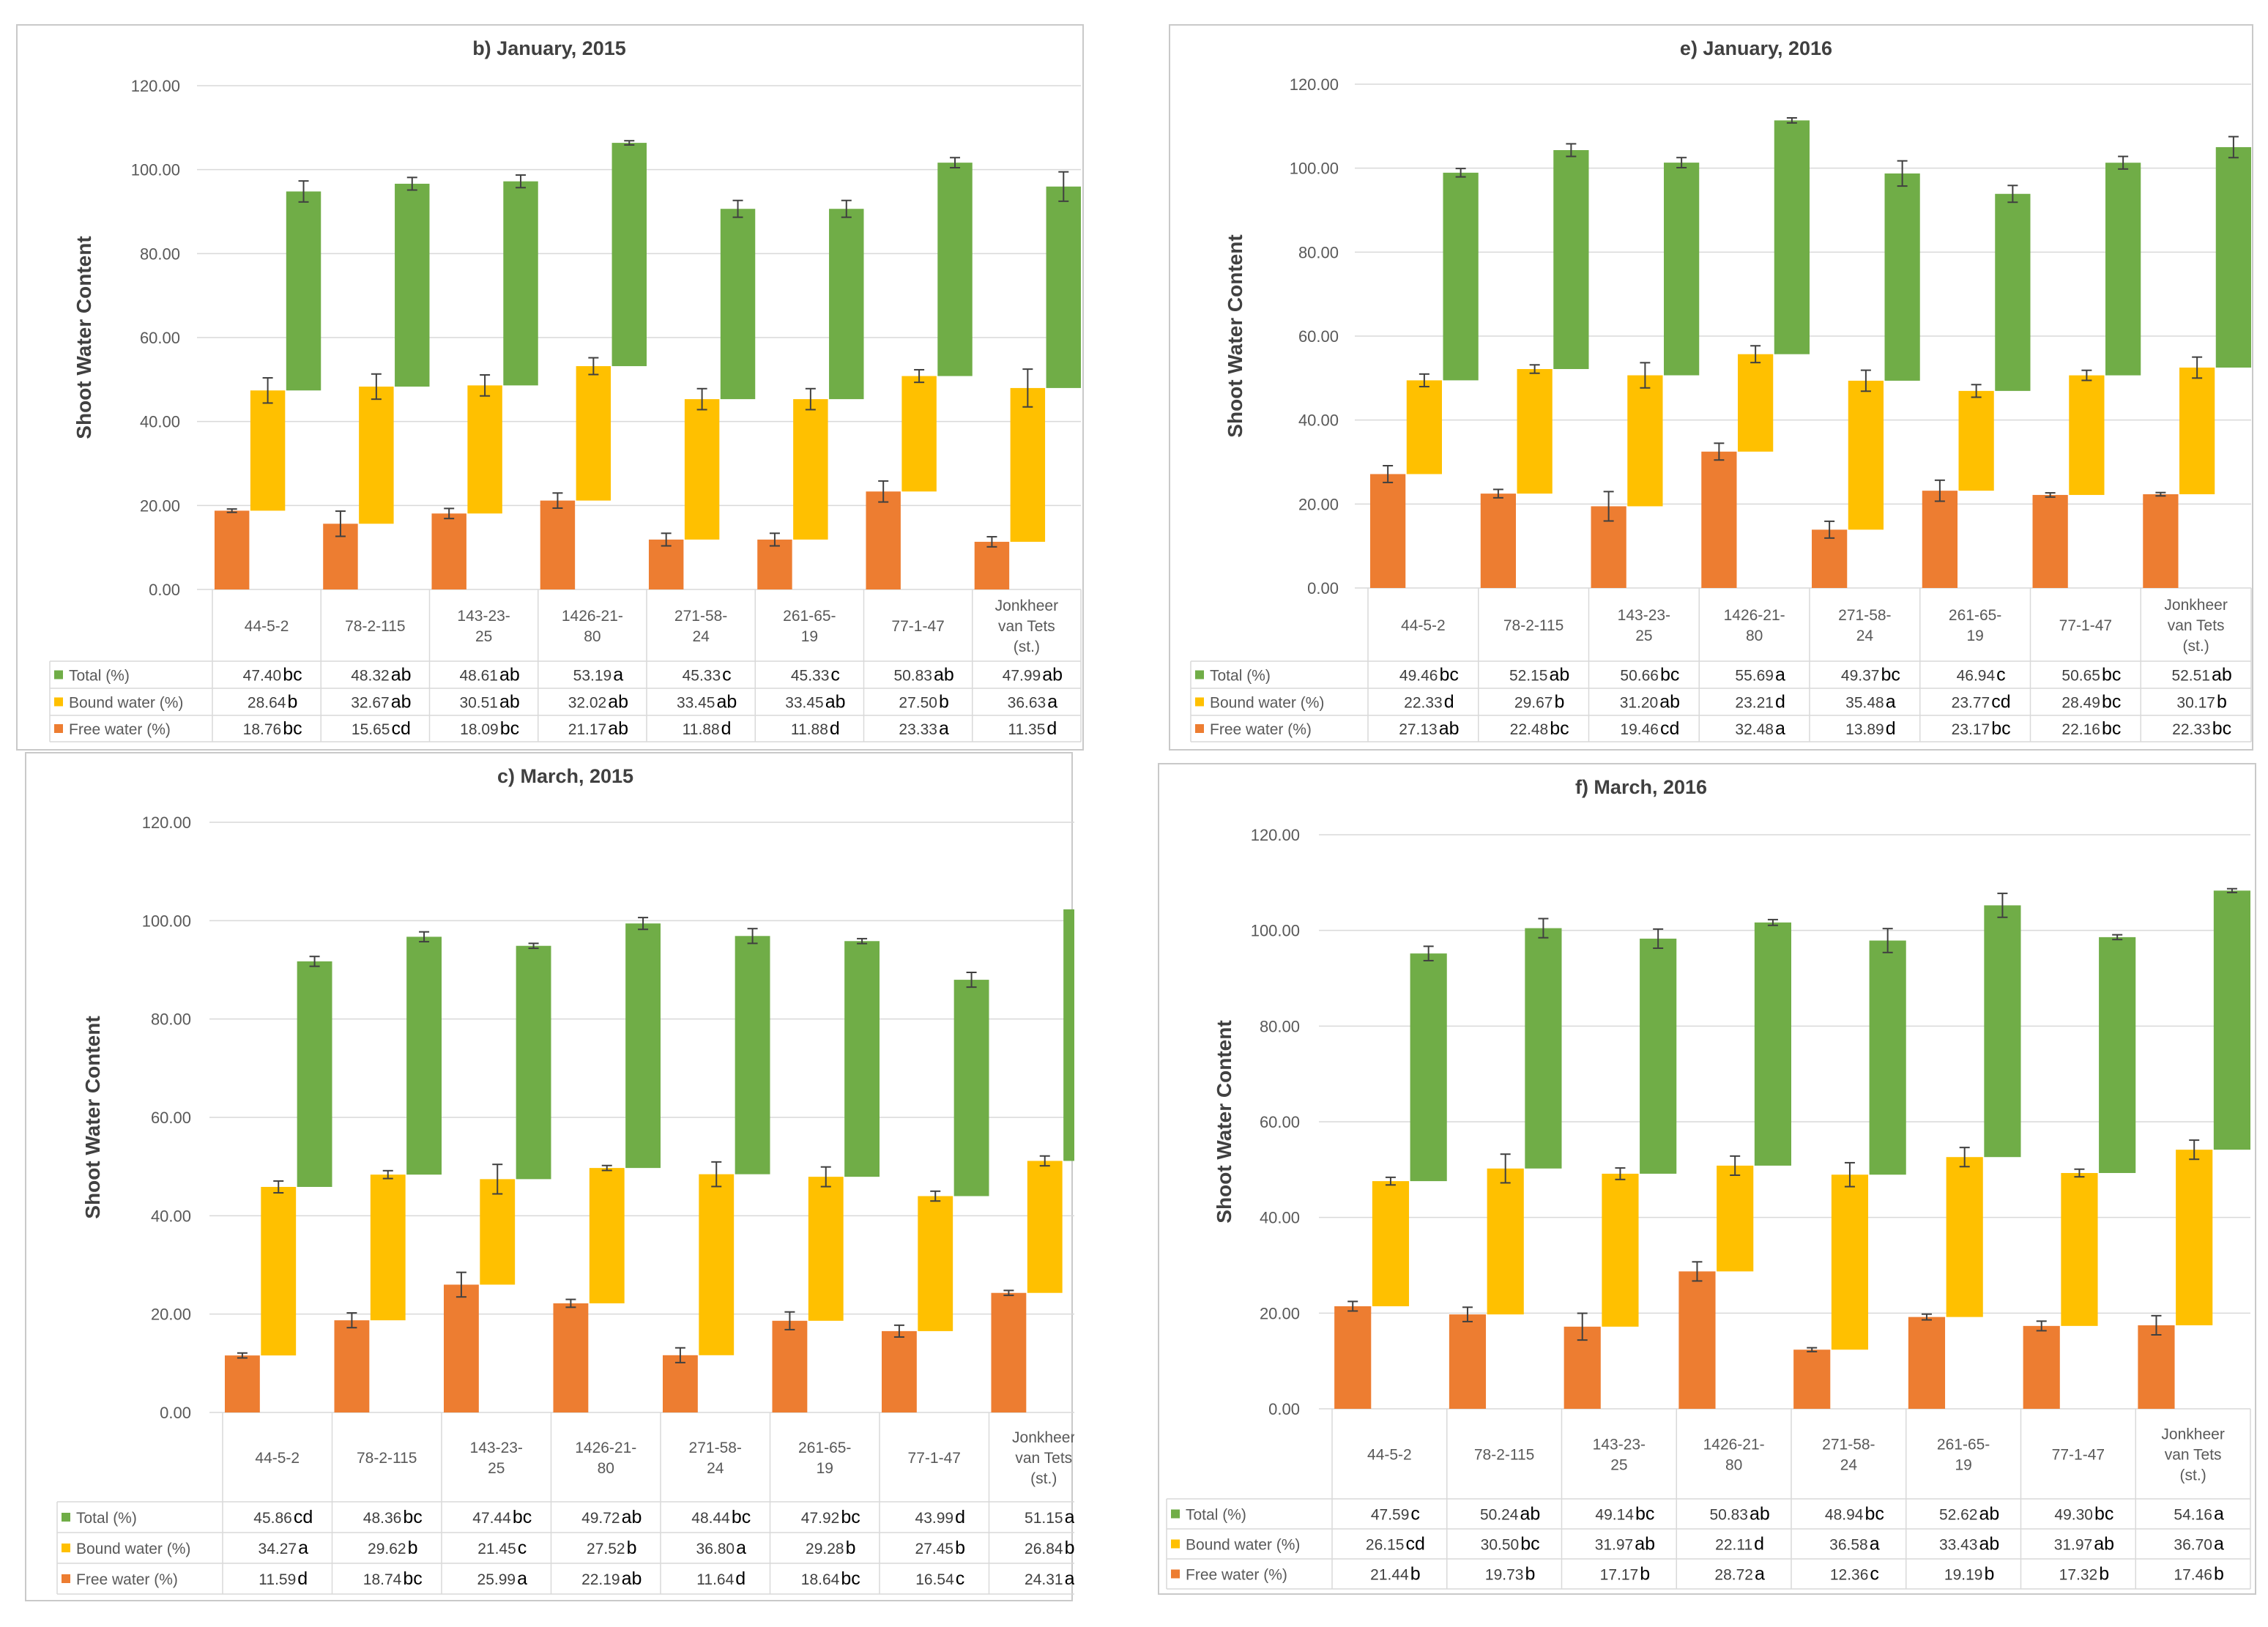 This screenshot has height=1627, width=2268. What do you see at coordinates (1641, 787) in the screenshot?
I see `chart-title: f) March, 2016` at bounding box center [1641, 787].